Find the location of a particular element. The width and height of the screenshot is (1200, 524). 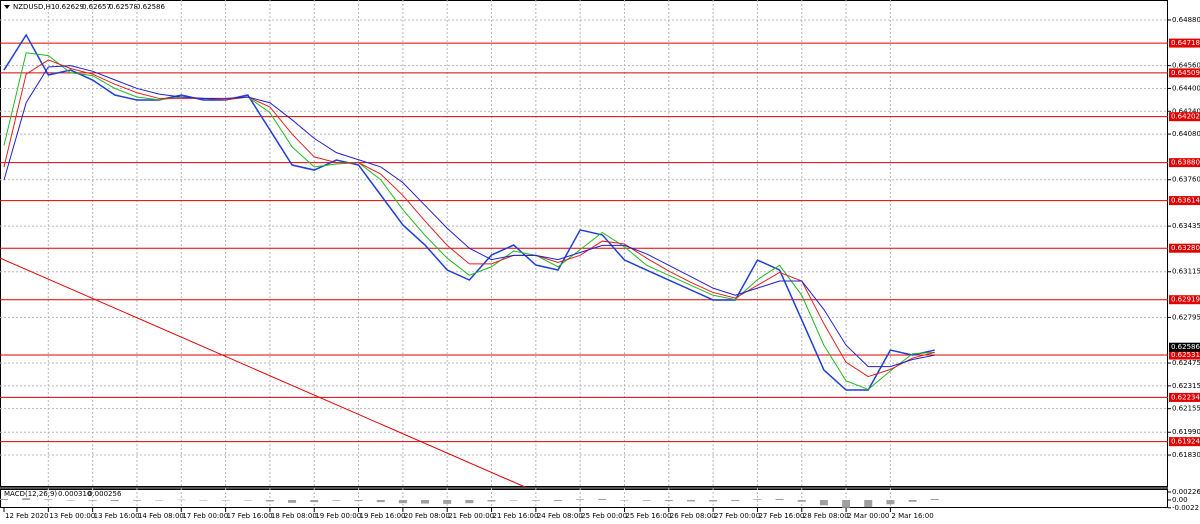

y-tick-label: 0.64560 is located at coordinates (1186, 66).